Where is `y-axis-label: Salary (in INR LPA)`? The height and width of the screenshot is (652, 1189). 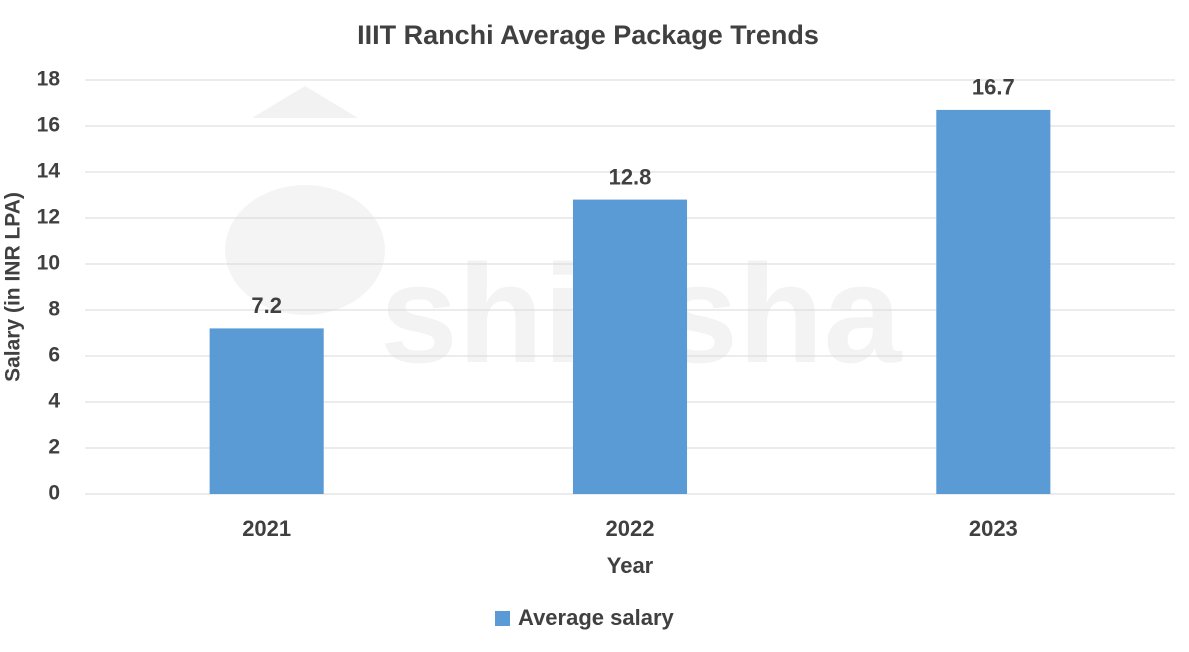 y-axis-label: Salary (in INR LPA) is located at coordinates (13, 287).